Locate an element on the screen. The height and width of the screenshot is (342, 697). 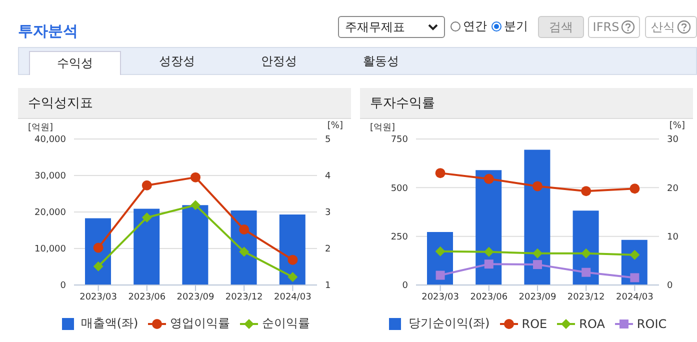
text: 검색 is located at coordinates (561, 27).